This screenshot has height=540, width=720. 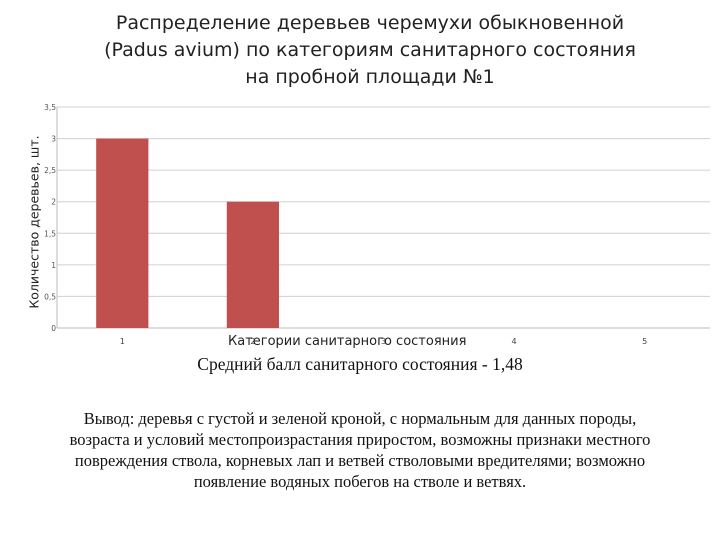 What do you see at coordinates (383, 341) in the screenshot?
I see `x-tick-label: 3` at bounding box center [383, 341].